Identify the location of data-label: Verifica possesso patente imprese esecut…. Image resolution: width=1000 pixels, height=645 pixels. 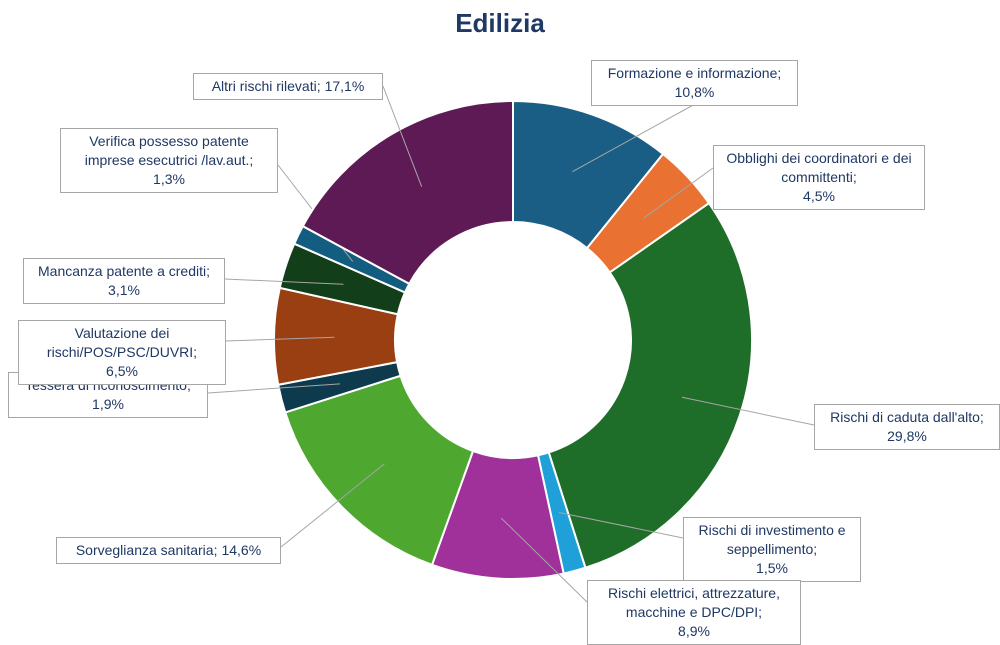
(169, 160).